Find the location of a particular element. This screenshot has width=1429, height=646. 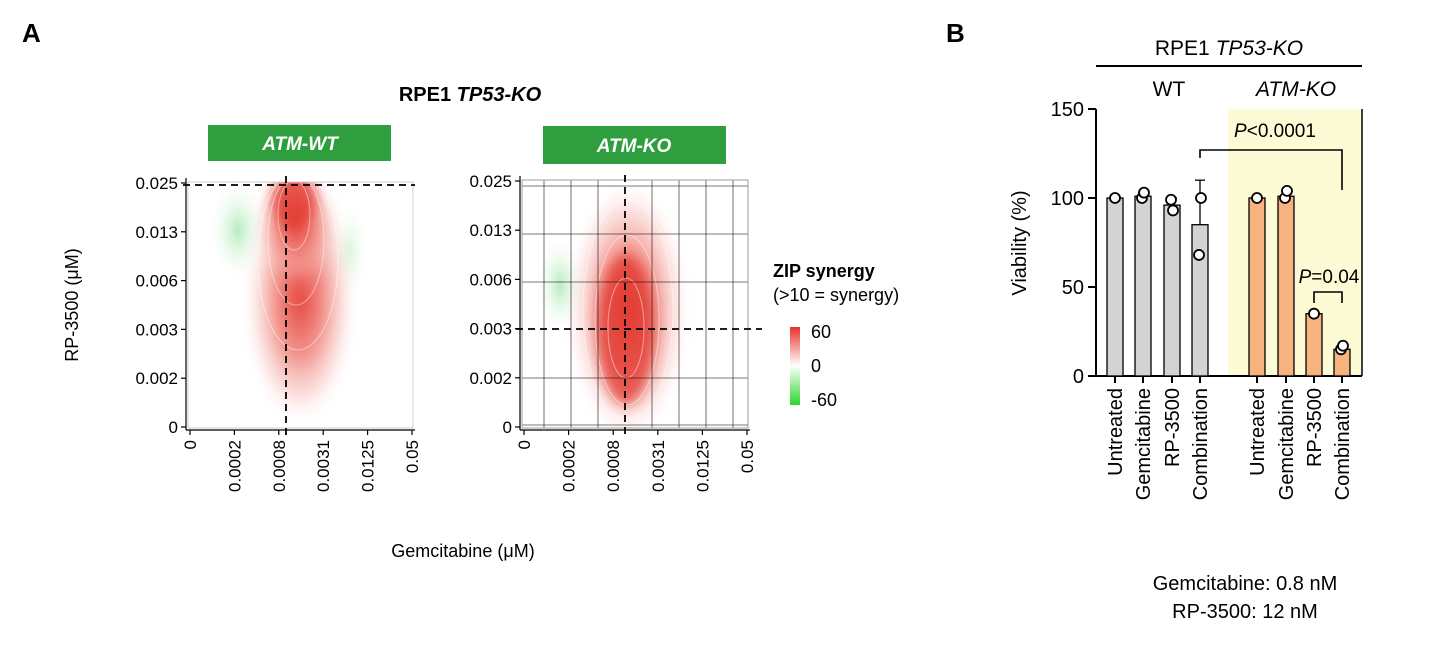

bar-chart-header: RPE1 TP53-KO is located at coordinates (1229, 48).